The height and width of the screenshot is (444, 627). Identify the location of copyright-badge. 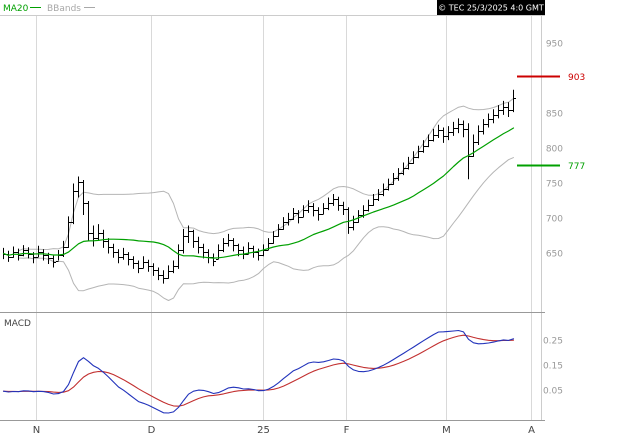
(491, 7).